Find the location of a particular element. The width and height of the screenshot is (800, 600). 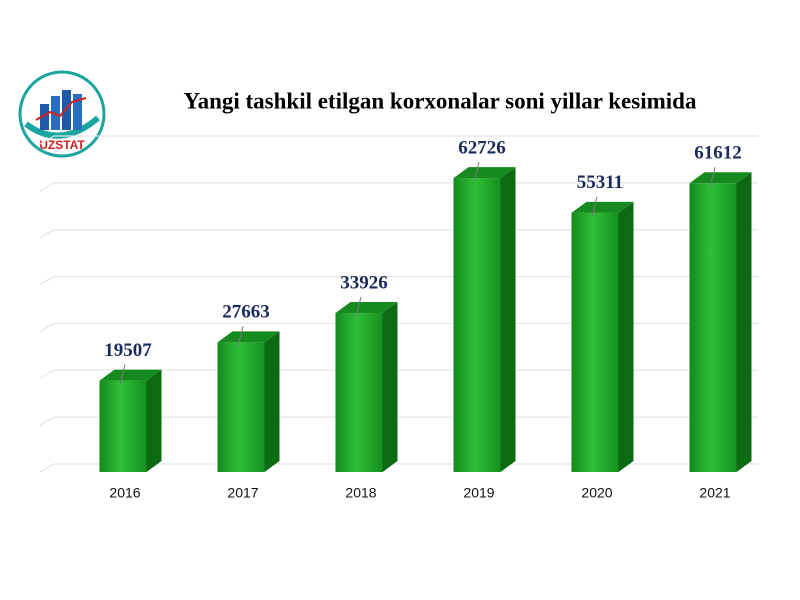

x-tick-label: 2020 is located at coordinates (596, 493).